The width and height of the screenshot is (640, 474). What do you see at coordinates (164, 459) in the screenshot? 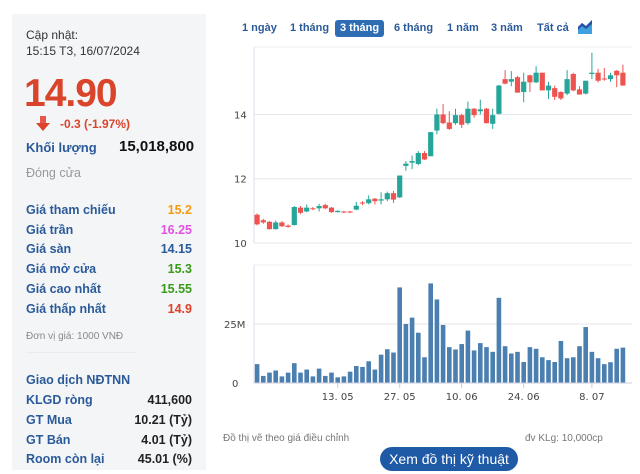
I see `foreign-stat-value: 45.01 (%)` at bounding box center [164, 459].